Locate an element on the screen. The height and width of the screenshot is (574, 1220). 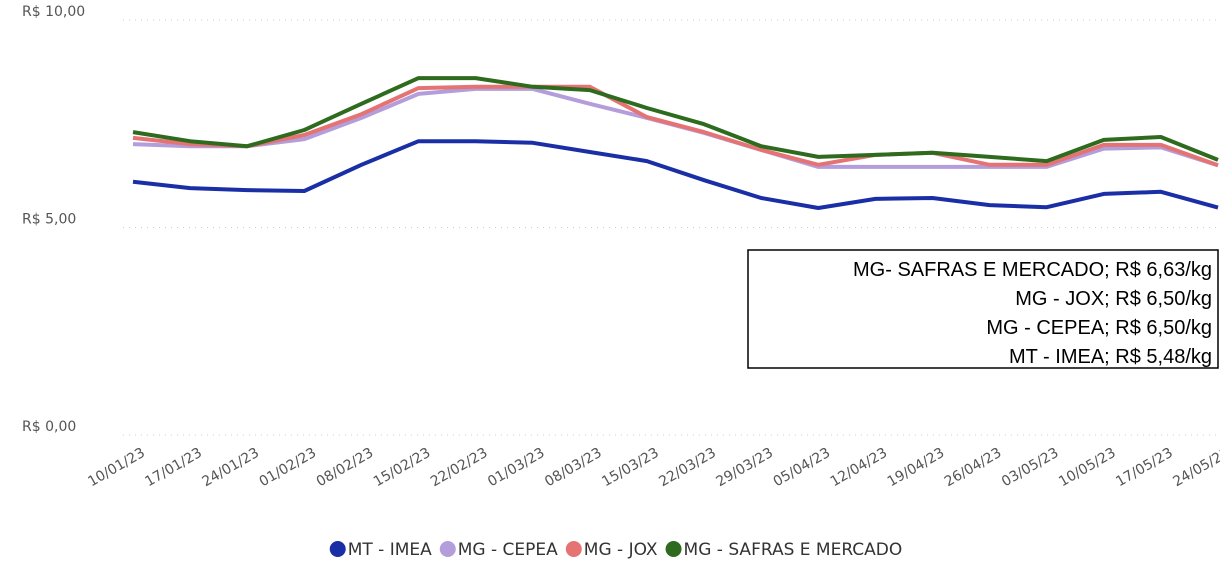
annotation-text: MG- SAFRAS E MERCADO; R$ 6,63/kg is located at coordinates (1032, 270).